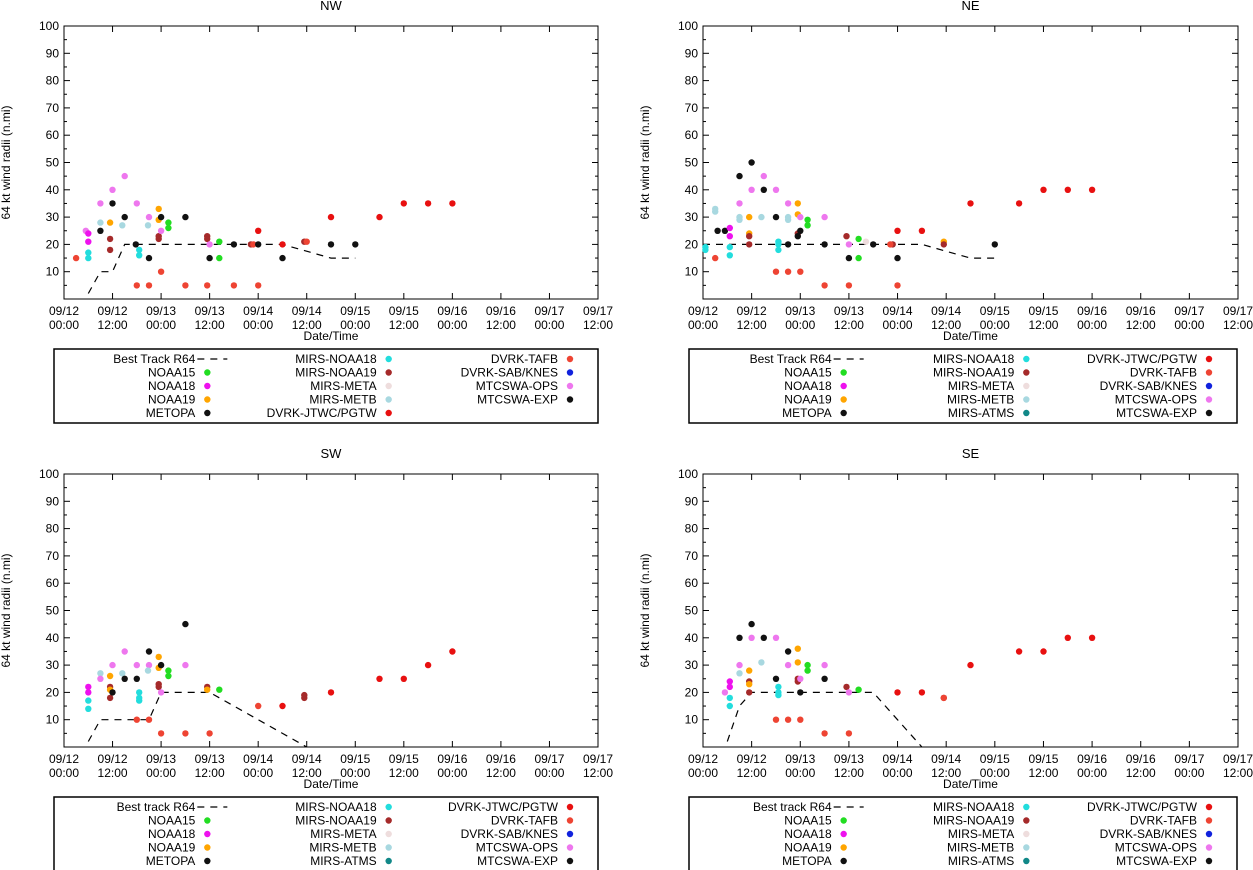  What do you see at coordinates (849, 251) in the screenshot?
I see `best-track-line` at bounding box center [849, 251].